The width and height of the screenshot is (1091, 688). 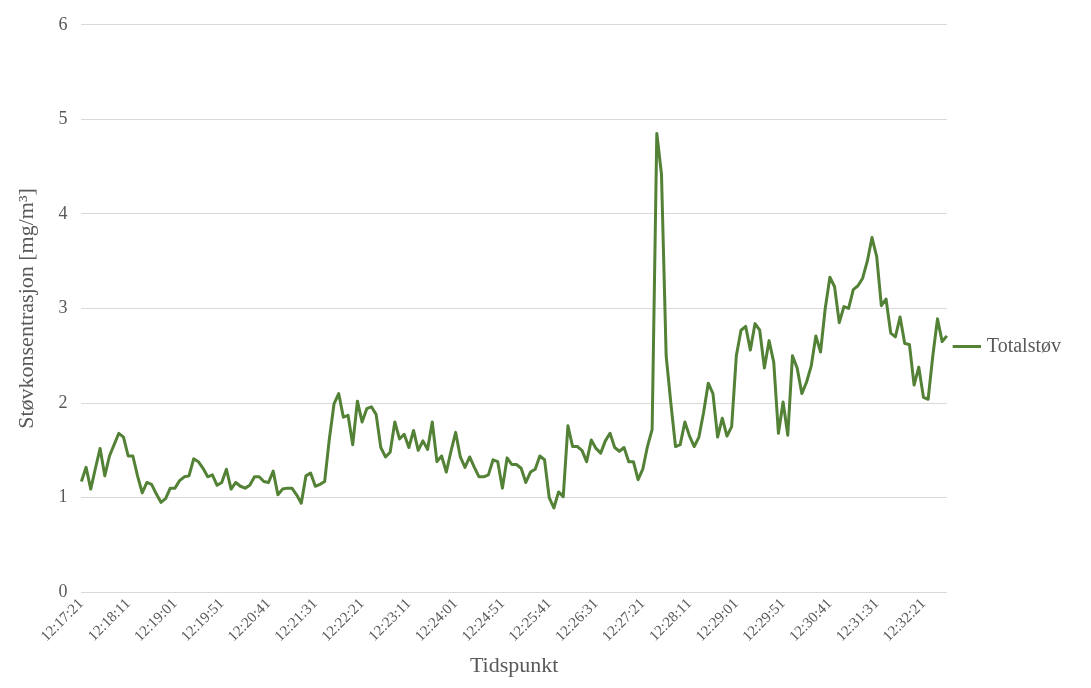 I want to click on y-tick-label: 2, so click(x=63, y=401).